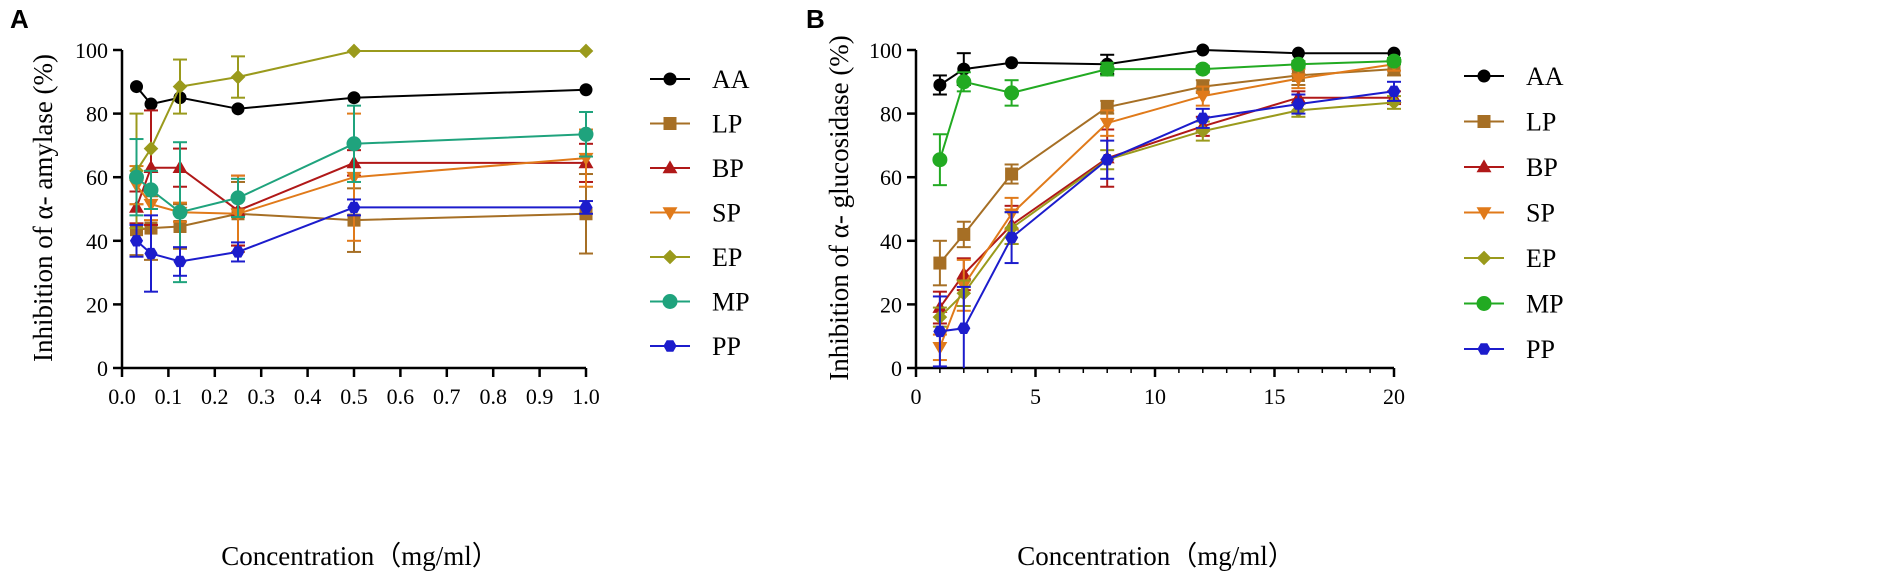  What do you see at coordinates (1545, 76) in the screenshot?
I see `legend-label: AA` at bounding box center [1545, 76].